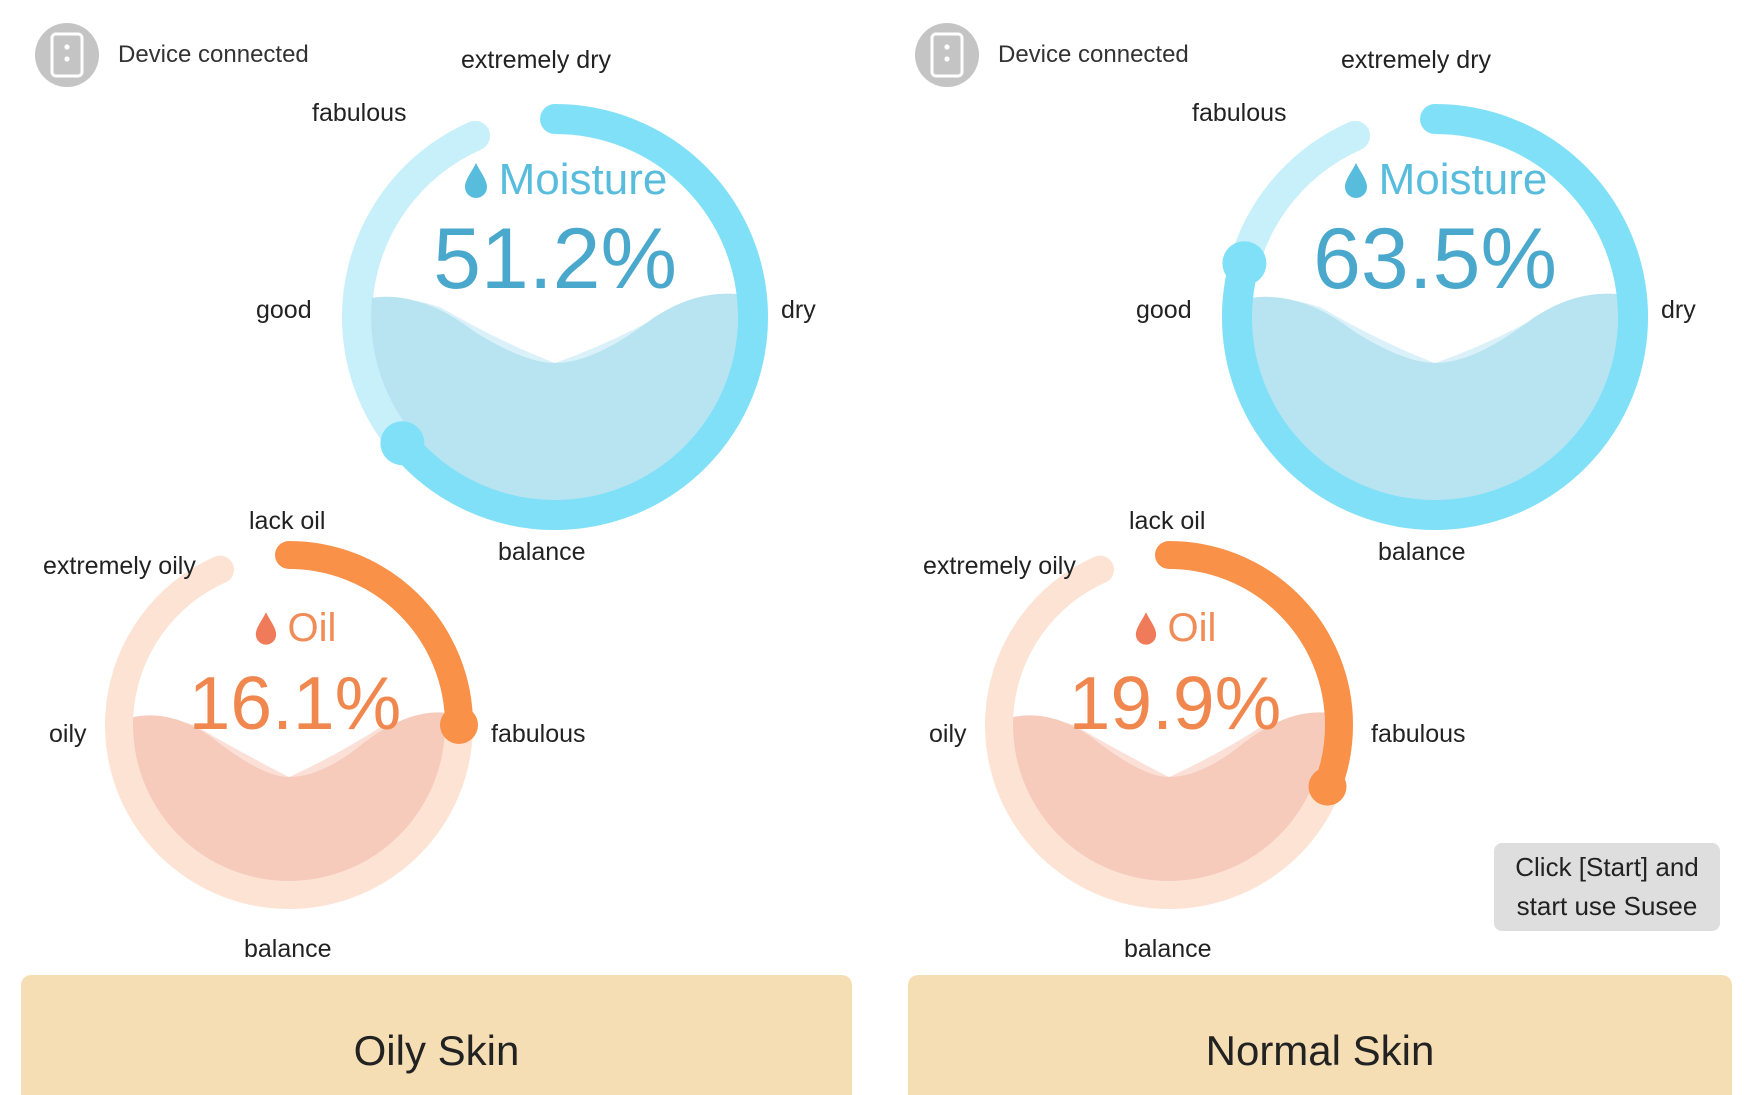  I want to click on oil-value: 16.1%, so click(295, 703).